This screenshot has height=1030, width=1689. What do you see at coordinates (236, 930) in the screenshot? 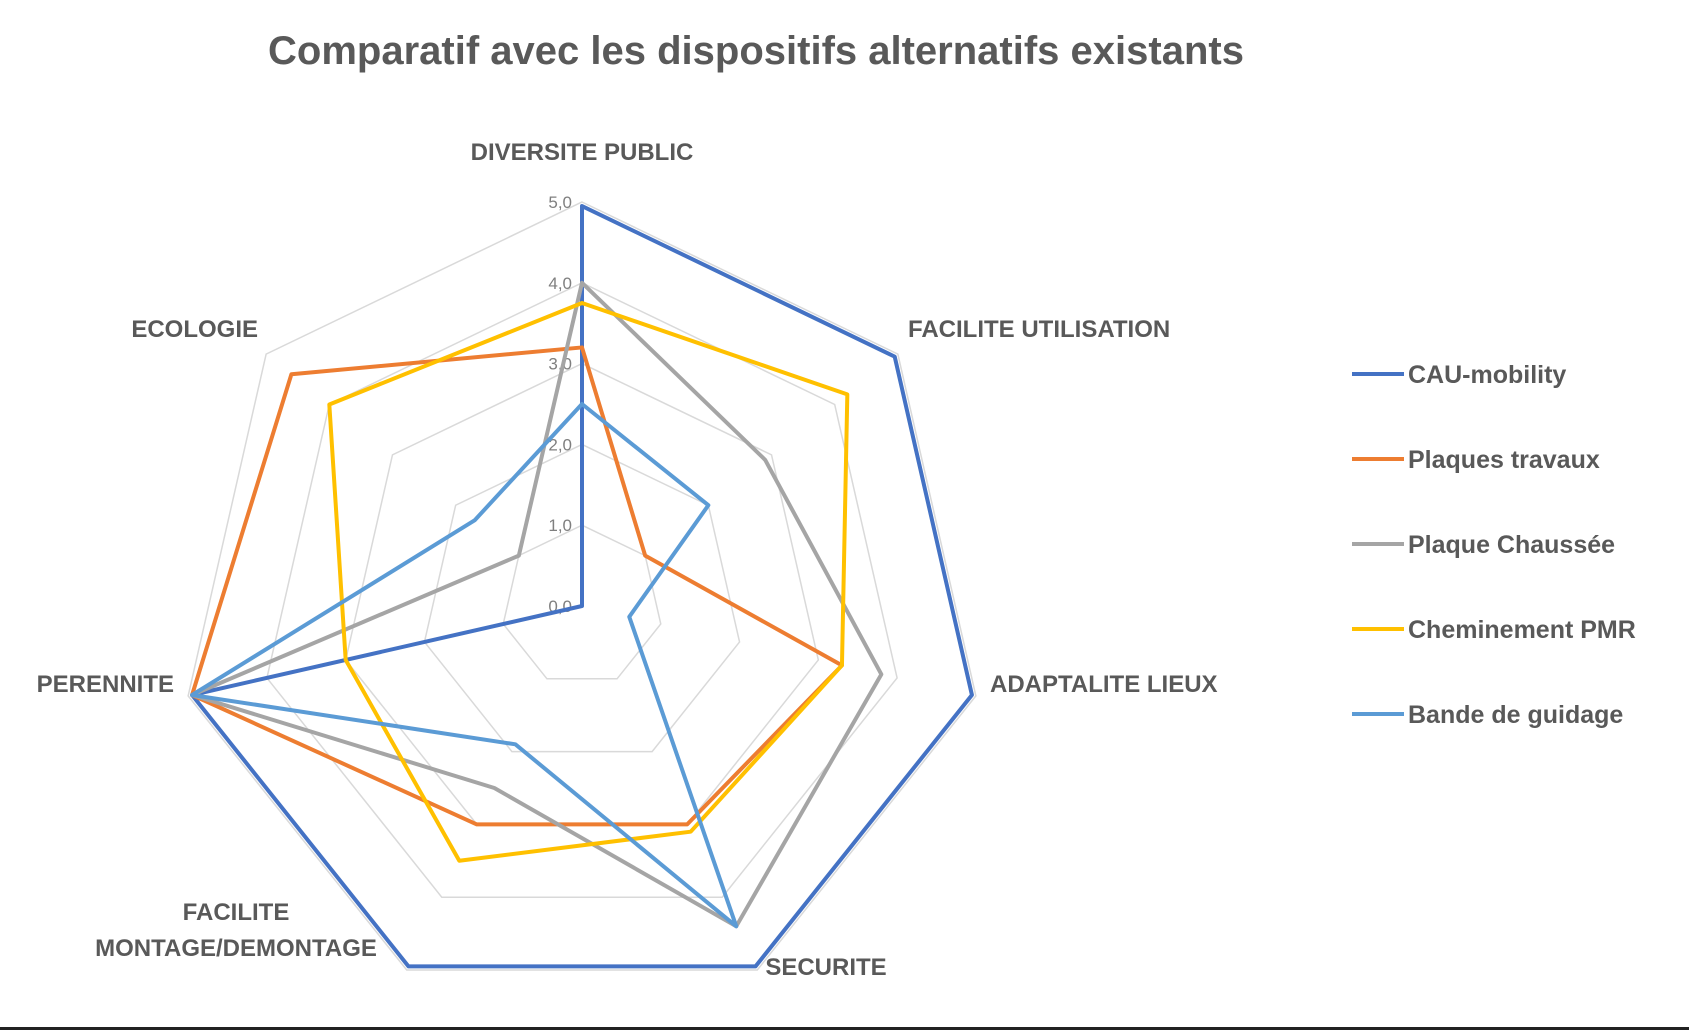
I see `axis-label-4: FACILITE MONTAGE/DEMONTAGE` at bounding box center [236, 930].